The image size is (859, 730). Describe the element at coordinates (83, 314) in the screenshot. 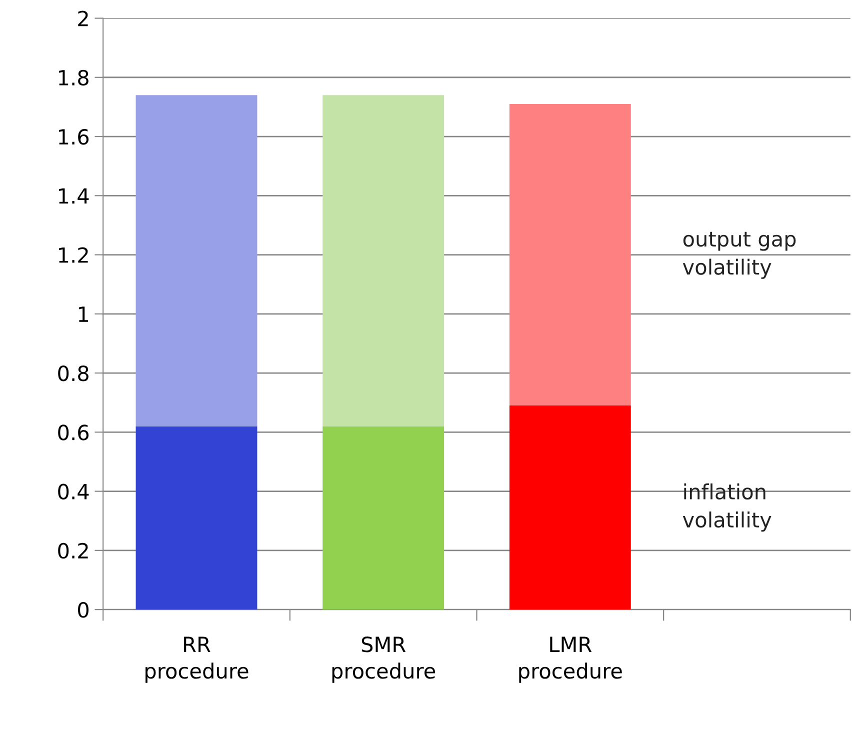

I see `y-tick-label: 1` at that location.